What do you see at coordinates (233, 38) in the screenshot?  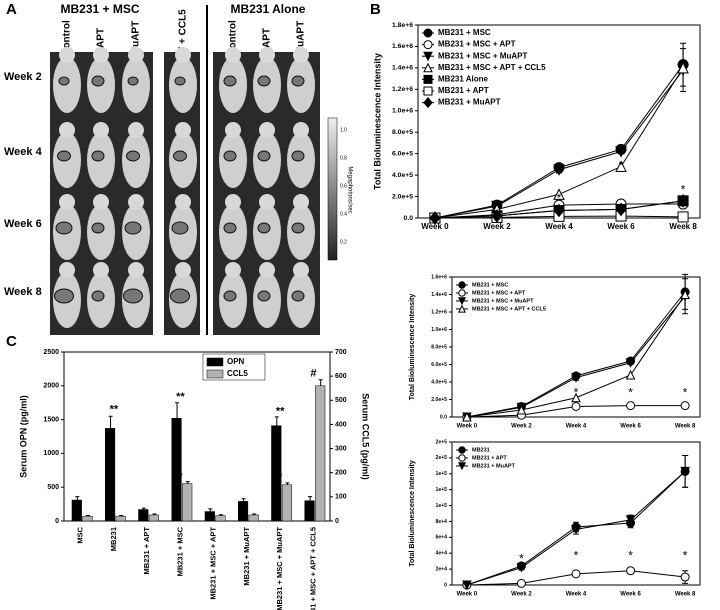 I see `column-label: Control` at bounding box center [233, 38].